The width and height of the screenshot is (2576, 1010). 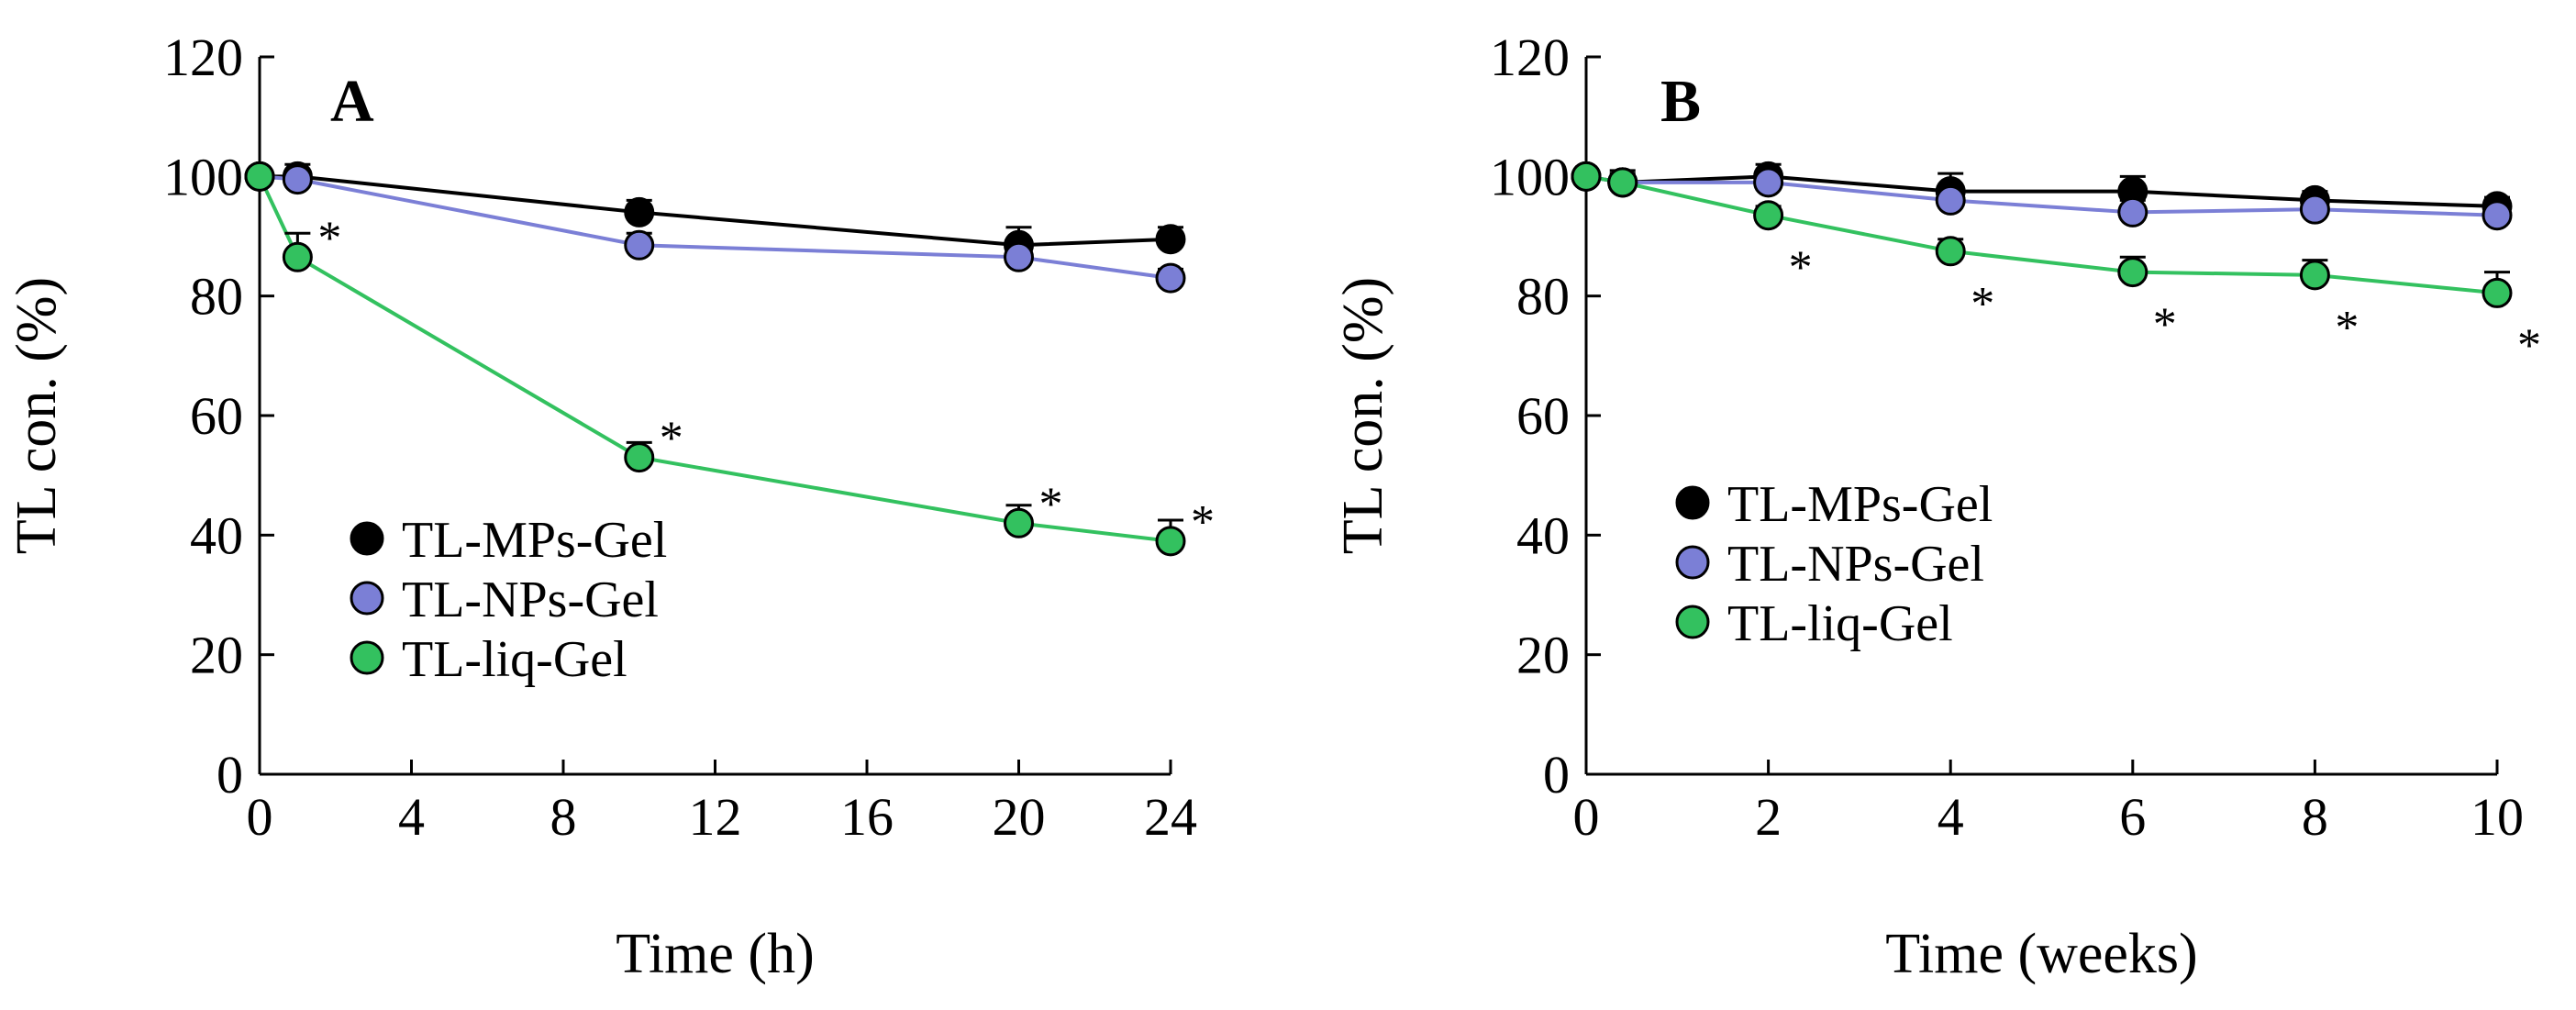 What do you see at coordinates (1680, 102) in the screenshot?
I see `panel-label: B` at bounding box center [1680, 102].